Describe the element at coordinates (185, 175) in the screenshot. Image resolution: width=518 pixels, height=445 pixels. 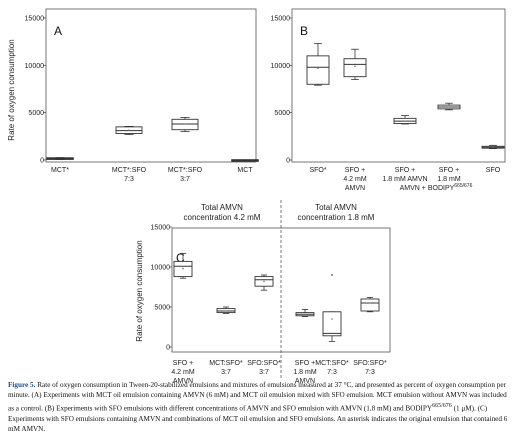
I see `category-label: MCT*:SFO 3:7` at that location.